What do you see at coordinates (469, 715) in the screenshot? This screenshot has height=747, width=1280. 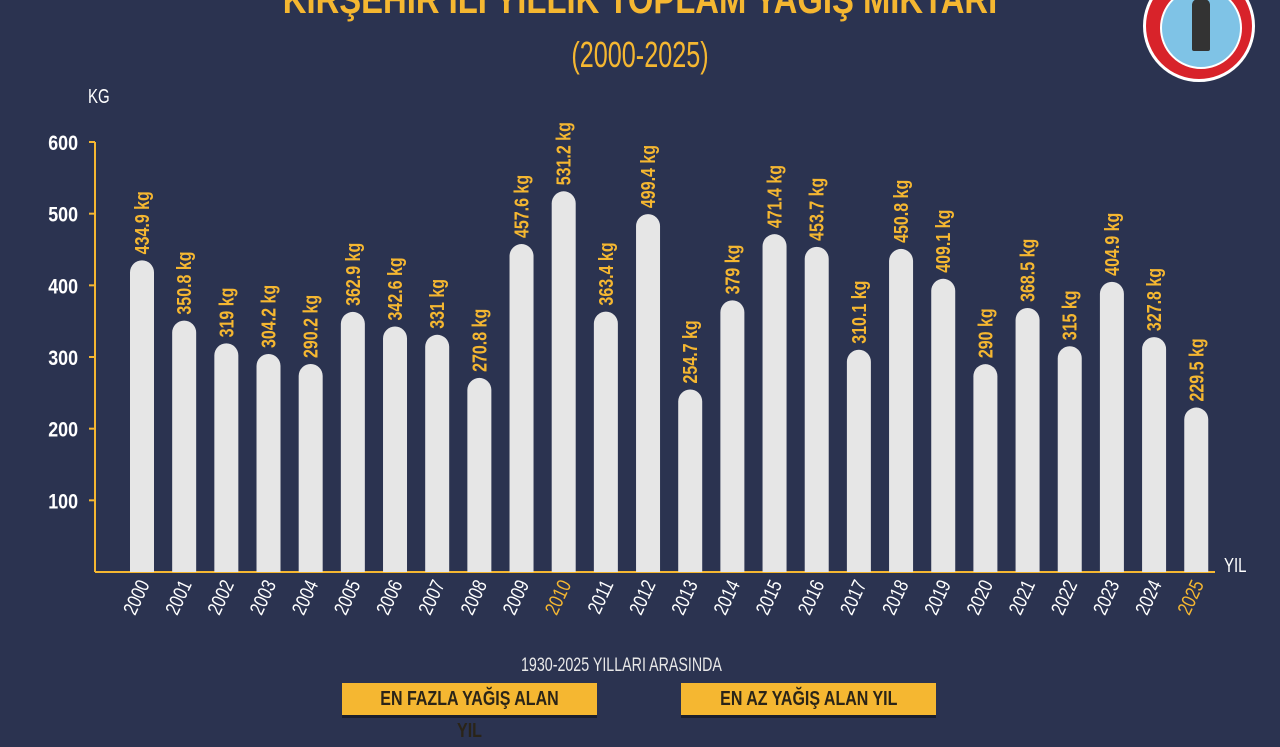 I see `max-rain-year-label: EN FAZLA YAĞIŞ ALAN YIL` at bounding box center [469, 715].